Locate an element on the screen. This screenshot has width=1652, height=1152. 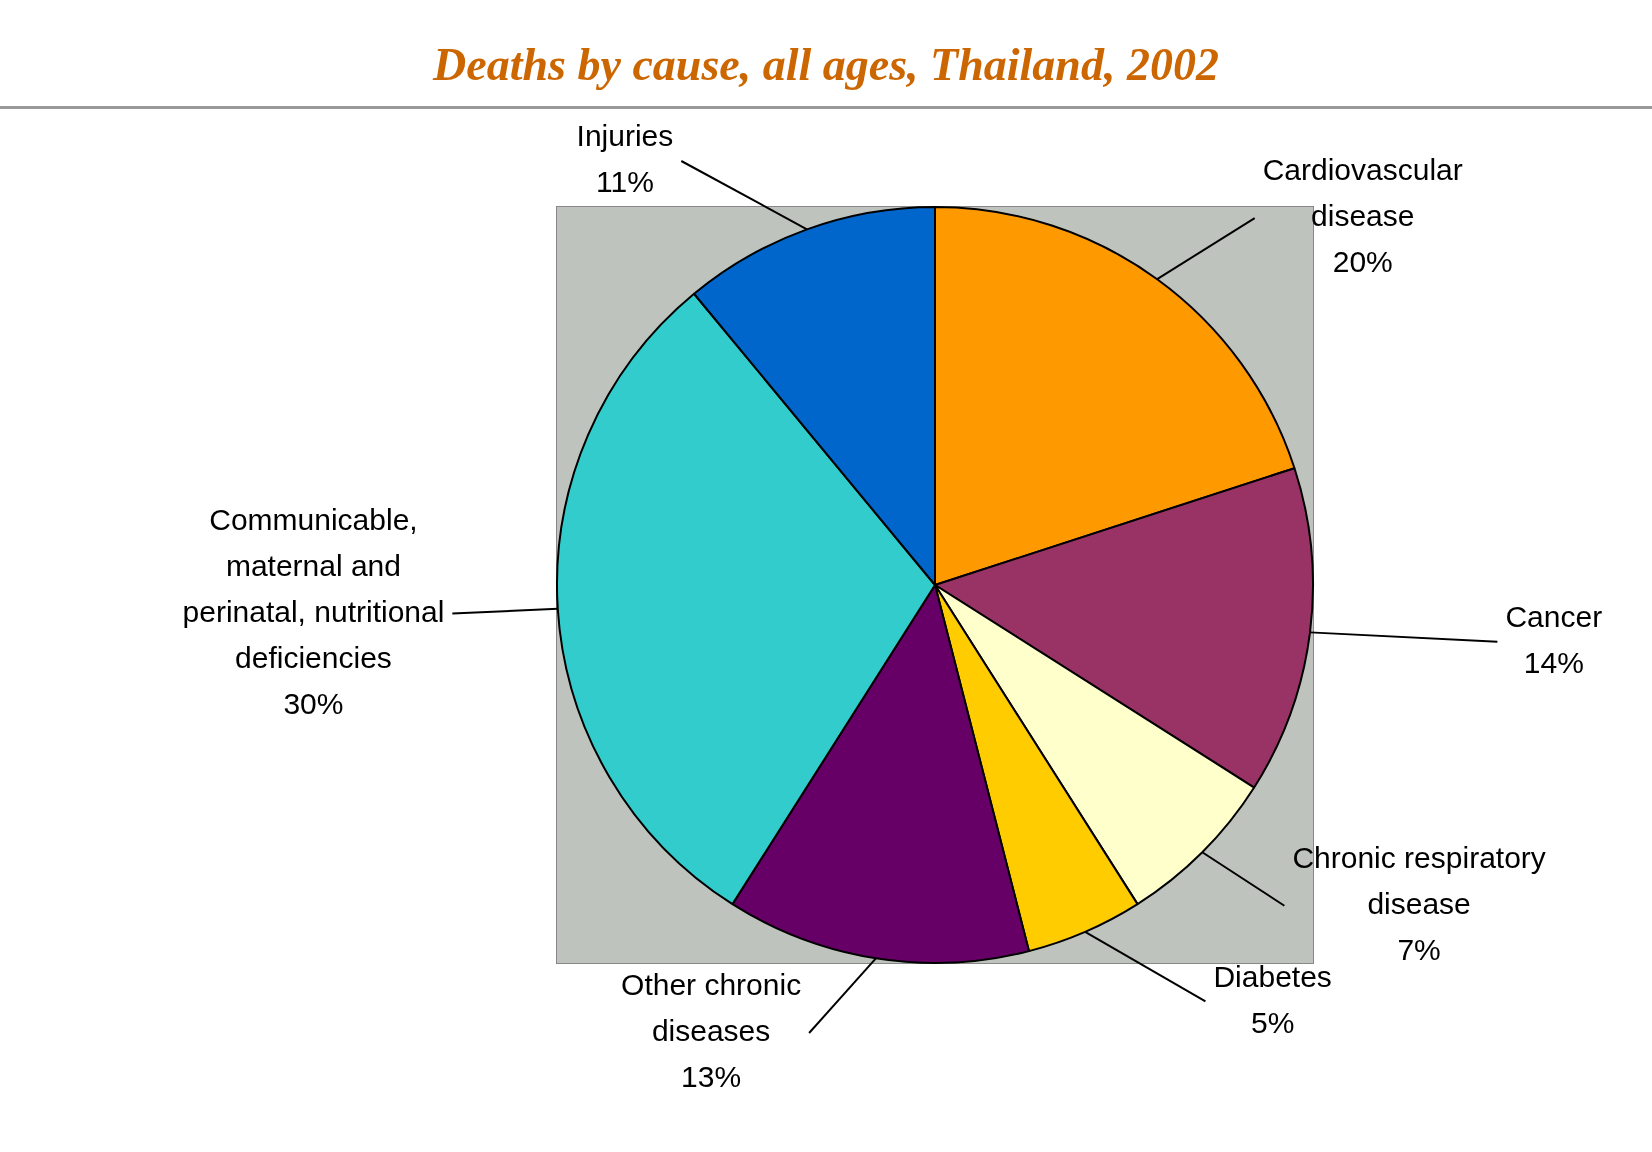
data-label: 30% is located at coordinates (313, 703).